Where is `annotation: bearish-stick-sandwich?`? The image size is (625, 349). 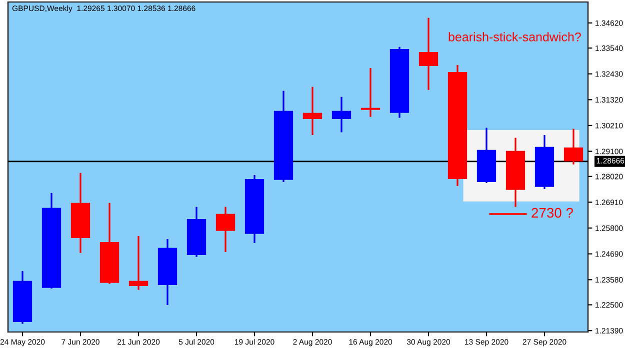 annotation: bearish-stick-sandwich? is located at coordinates (514, 37).